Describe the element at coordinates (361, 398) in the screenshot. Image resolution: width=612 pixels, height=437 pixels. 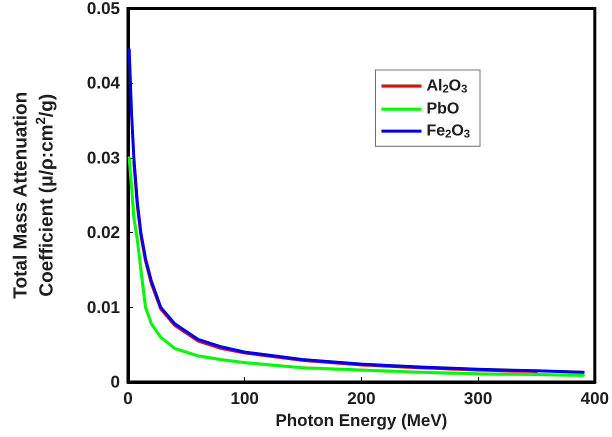
I see `x-tick-label: 200` at that location.